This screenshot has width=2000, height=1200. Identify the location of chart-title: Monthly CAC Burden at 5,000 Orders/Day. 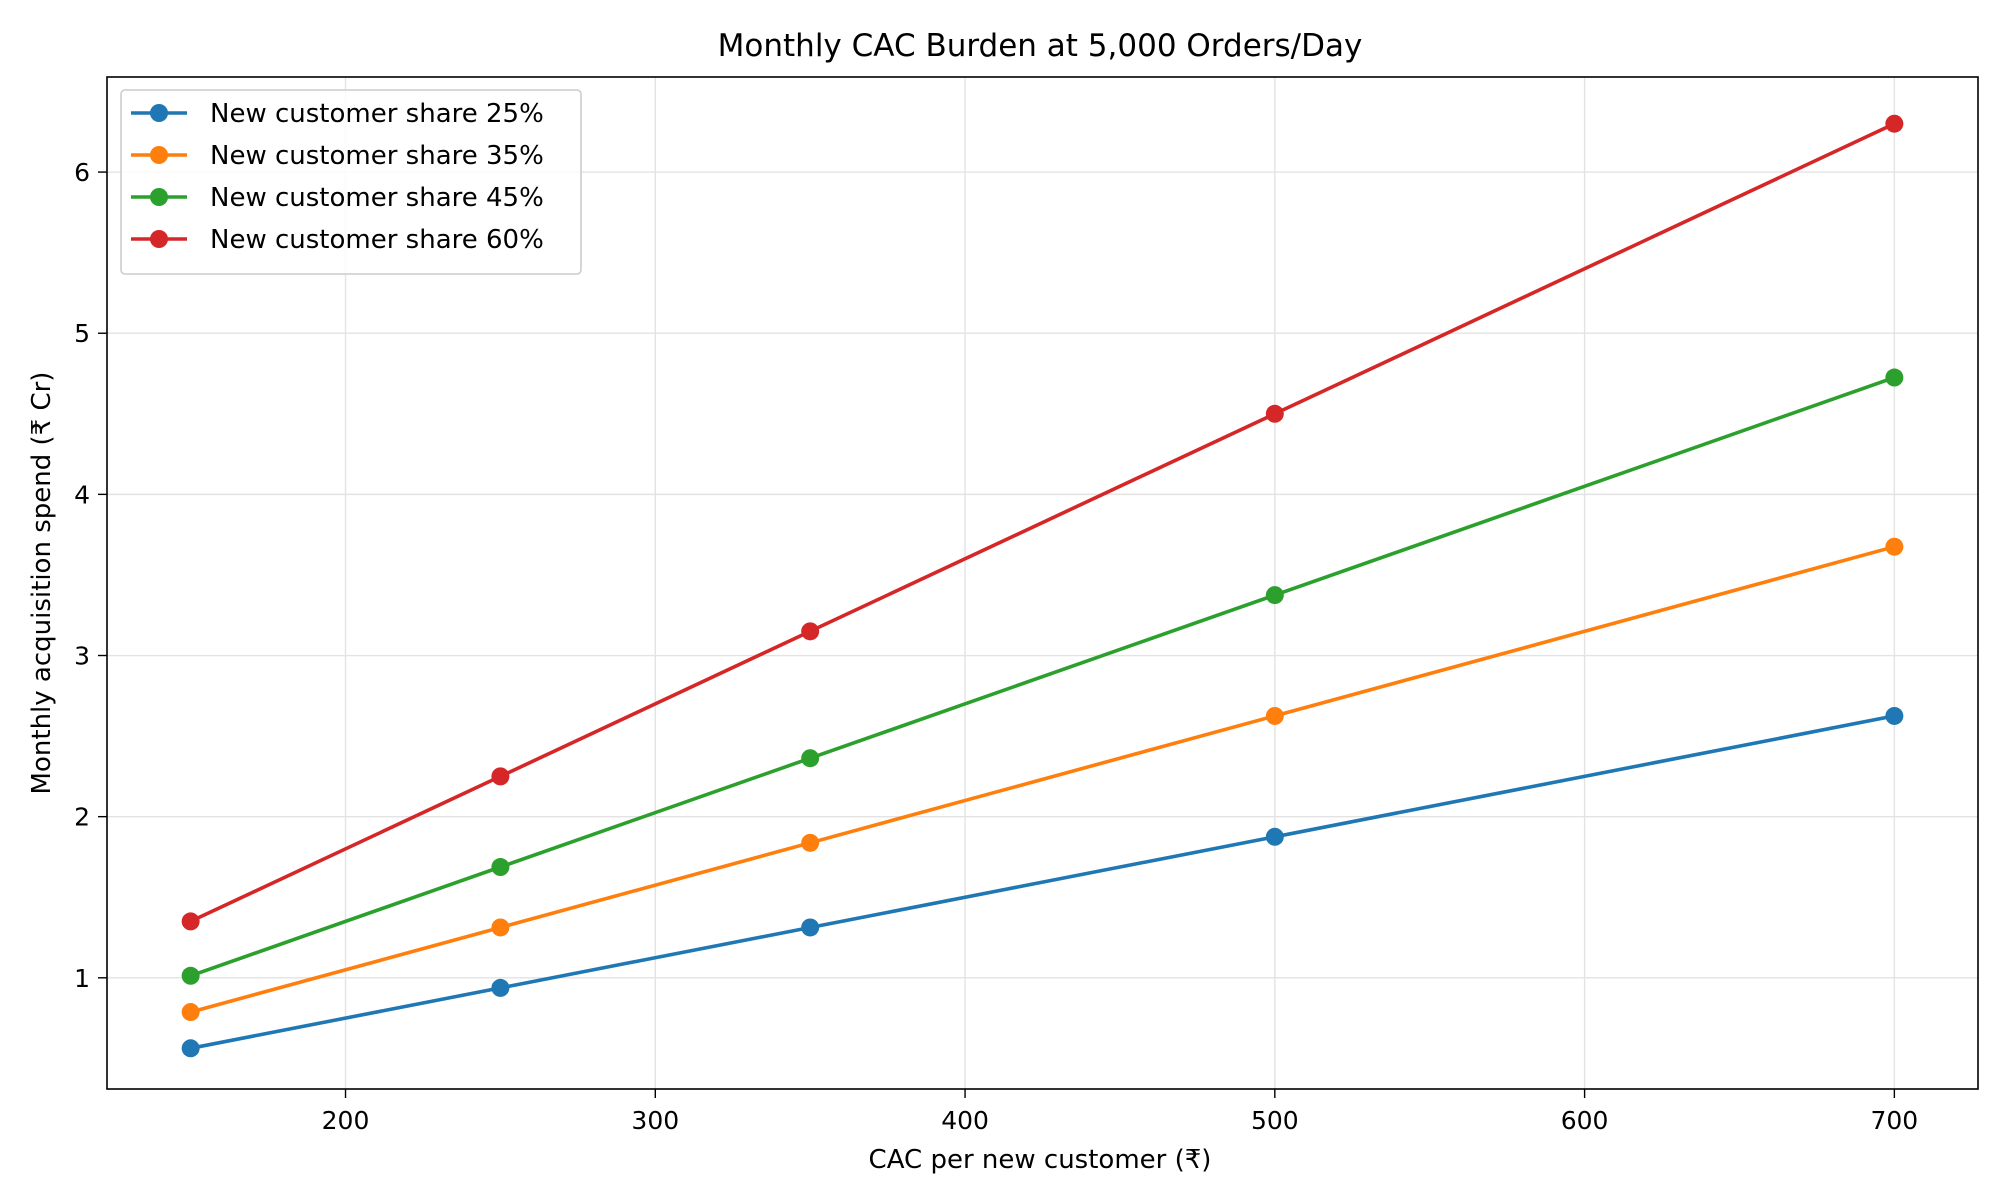
(1040, 46).